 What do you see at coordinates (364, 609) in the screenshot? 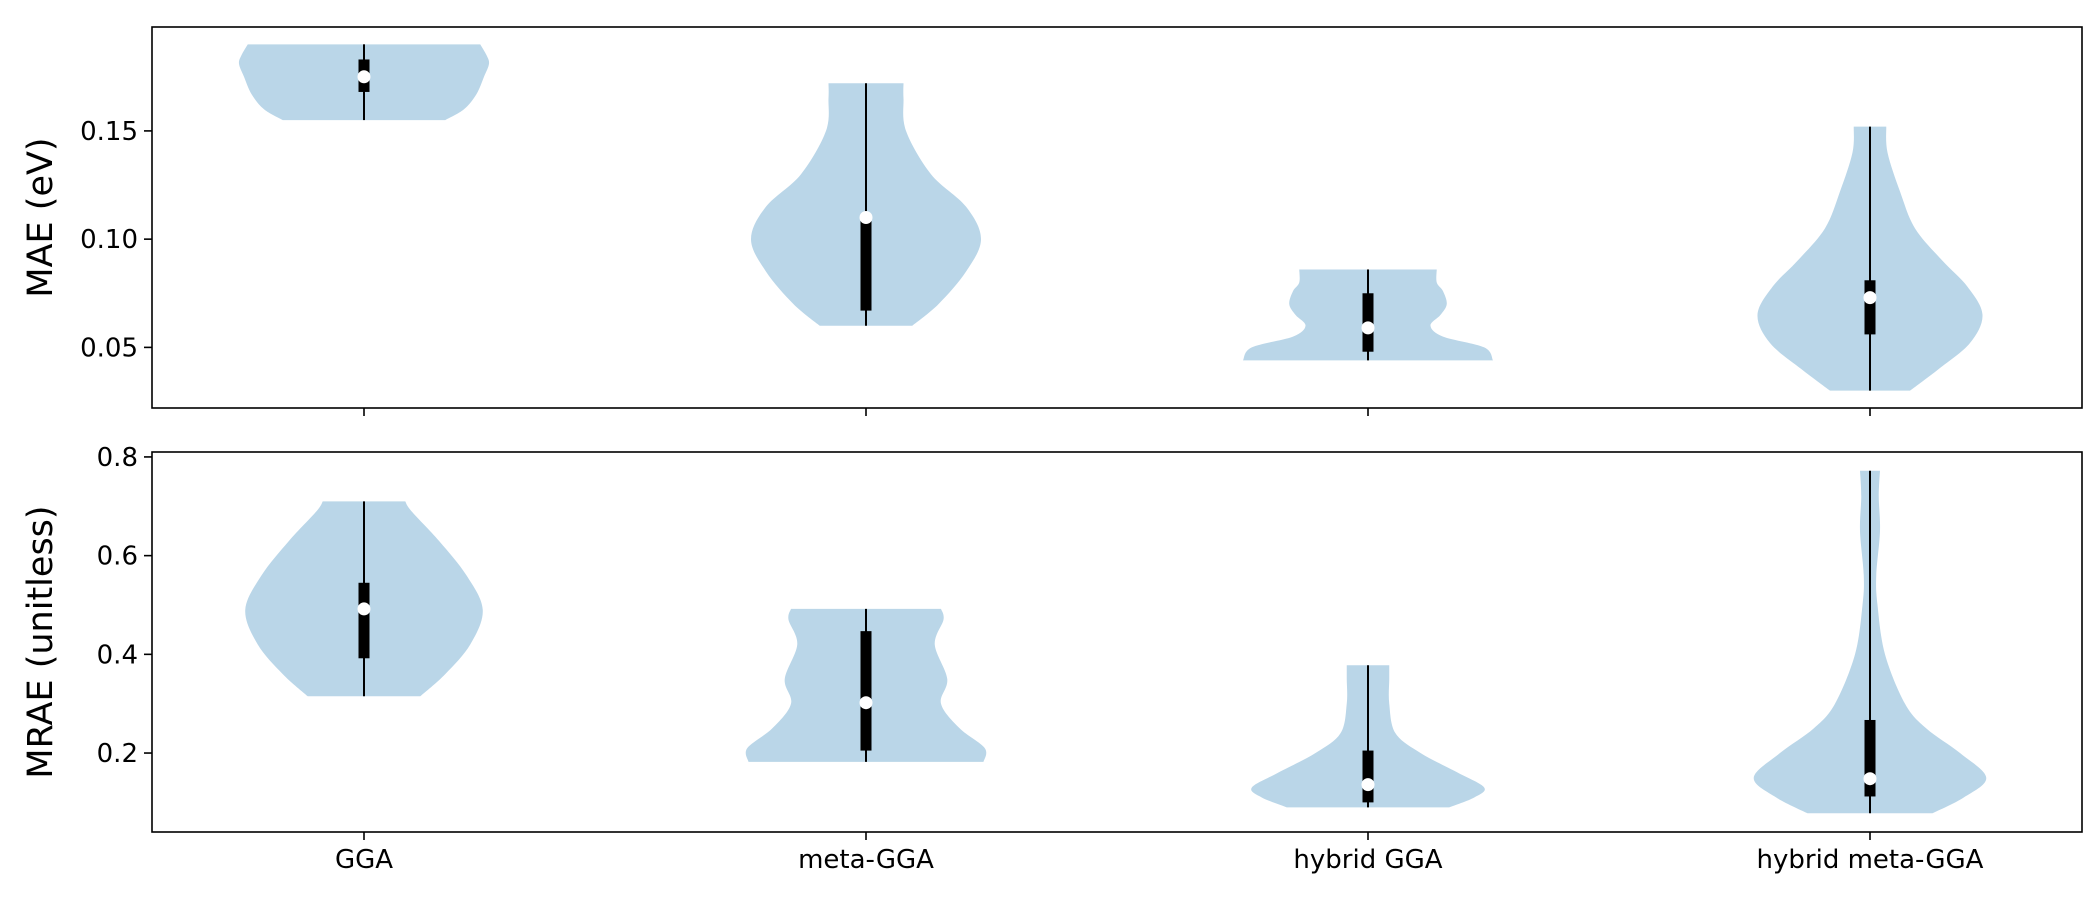
I see `mrae-median-point-gga` at bounding box center [364, 609].